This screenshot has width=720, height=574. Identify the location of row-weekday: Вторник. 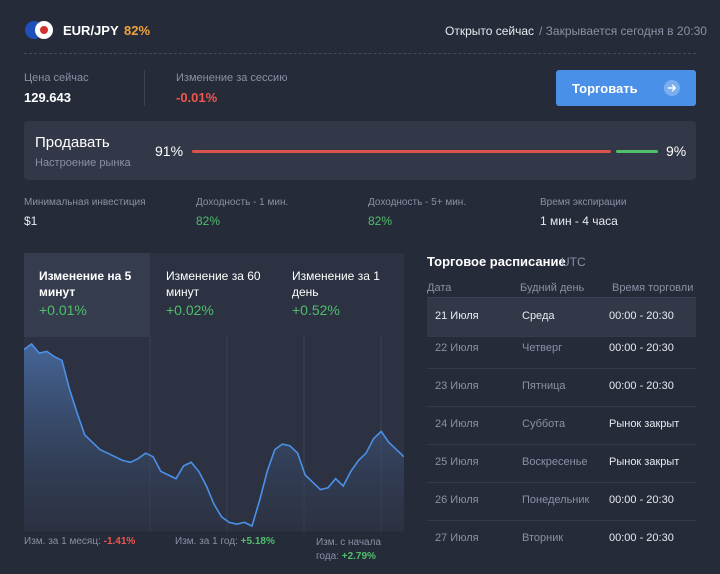
(543, 538).